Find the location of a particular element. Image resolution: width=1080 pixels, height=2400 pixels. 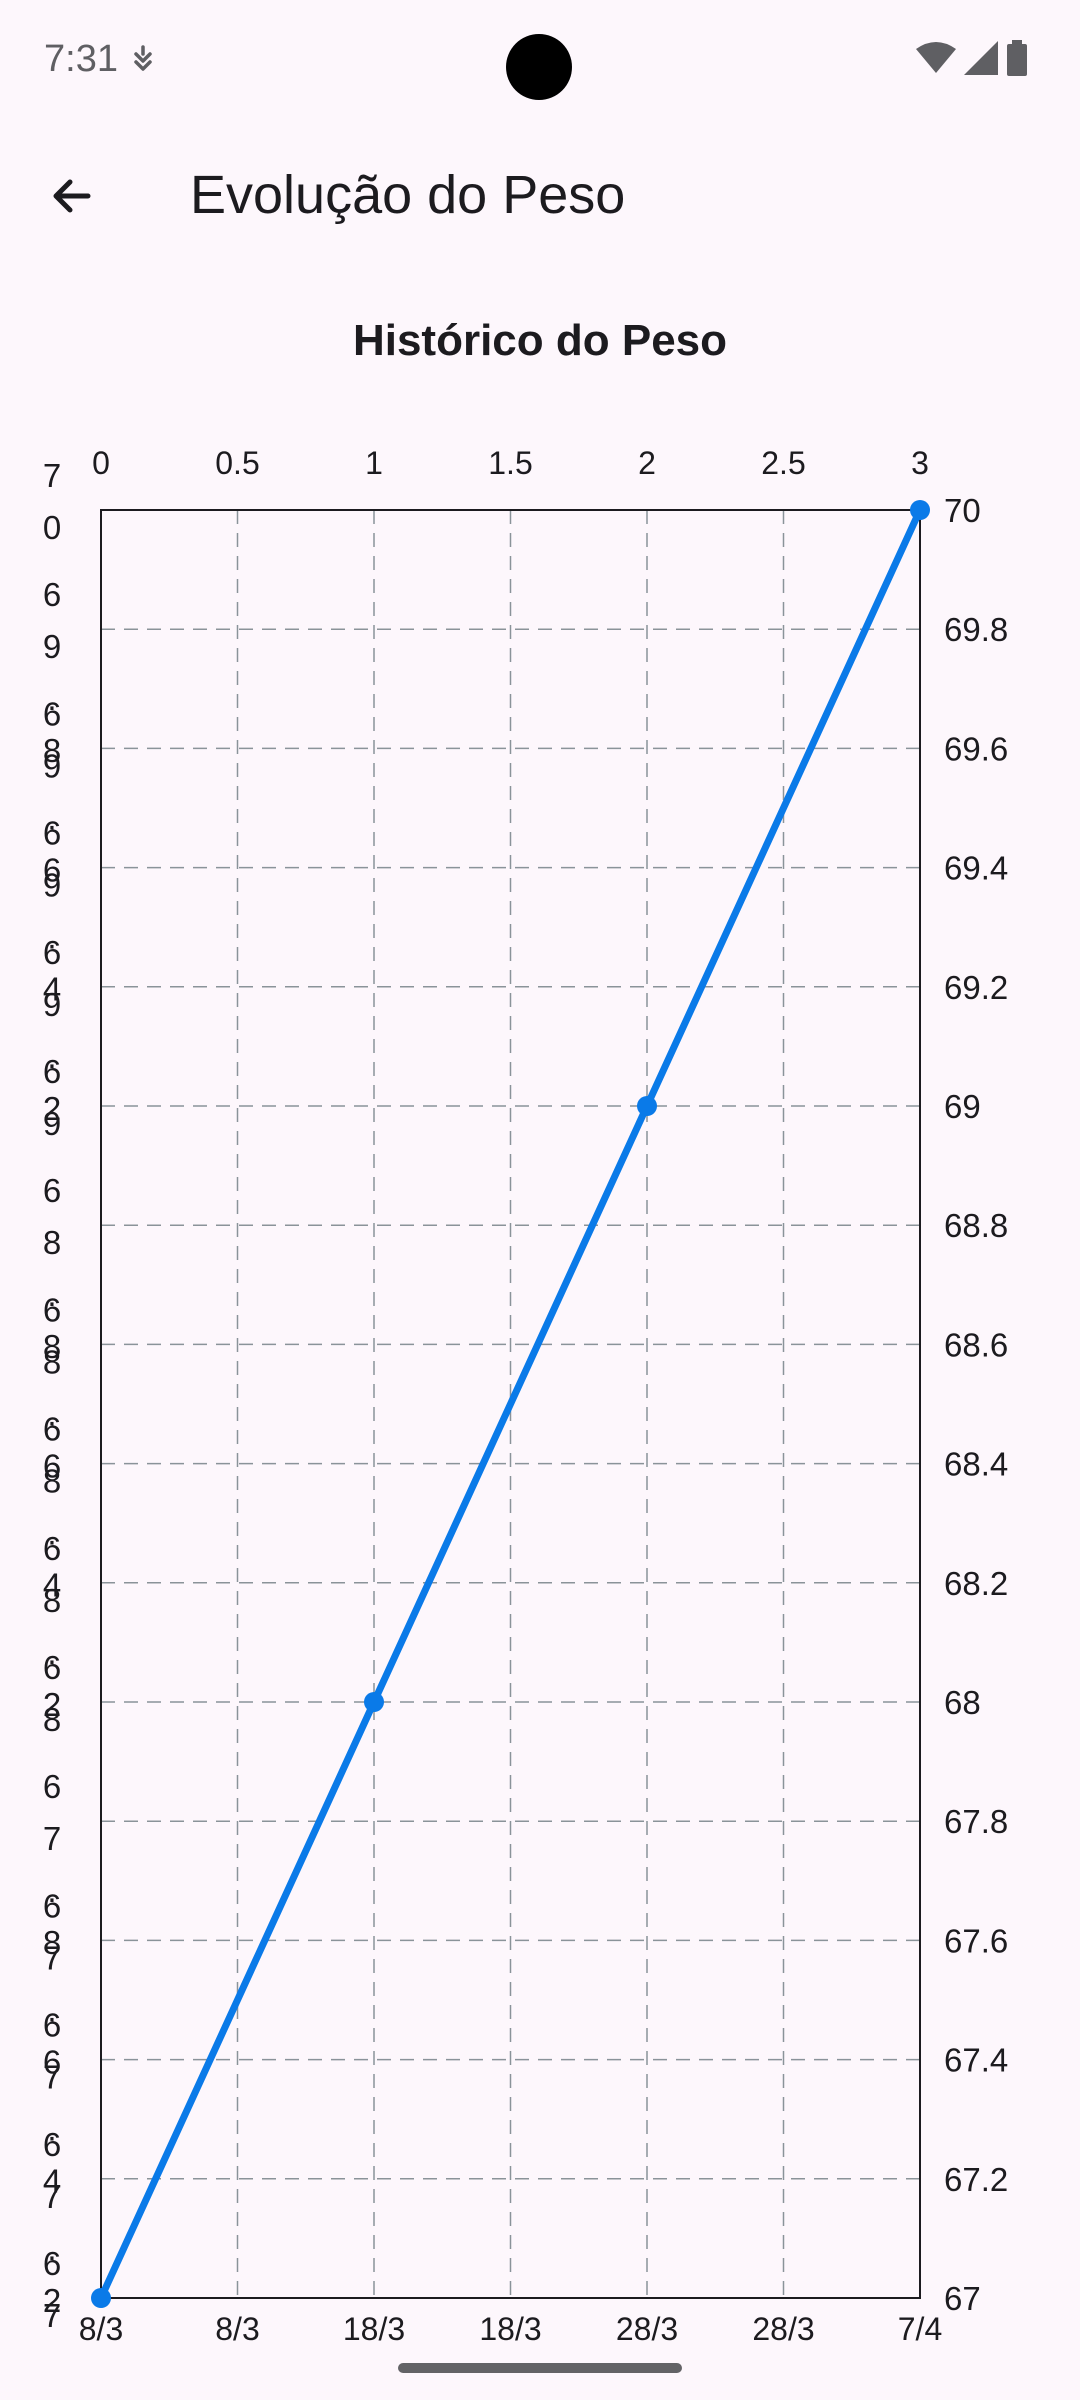

y-tick-label-right: 69.2 is located at coordinates (976, 987).